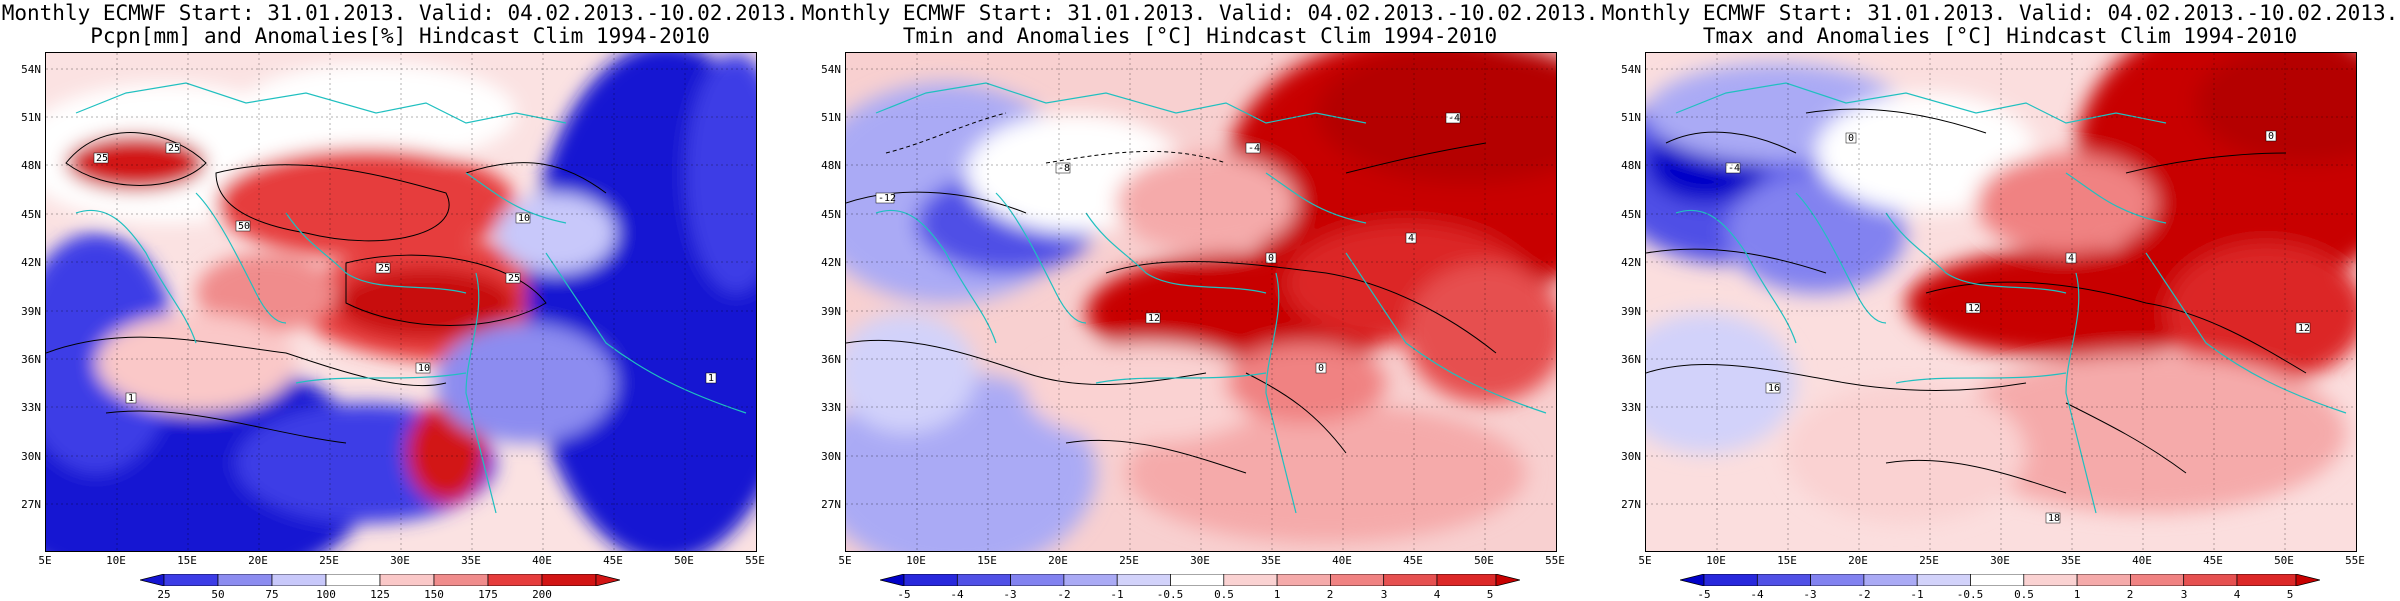 The image size is (2400, 601). What do you see at coordinates (831, 214) in the screenshot?
I see `latitude-label: 45N` at bounding box center [831, 214].